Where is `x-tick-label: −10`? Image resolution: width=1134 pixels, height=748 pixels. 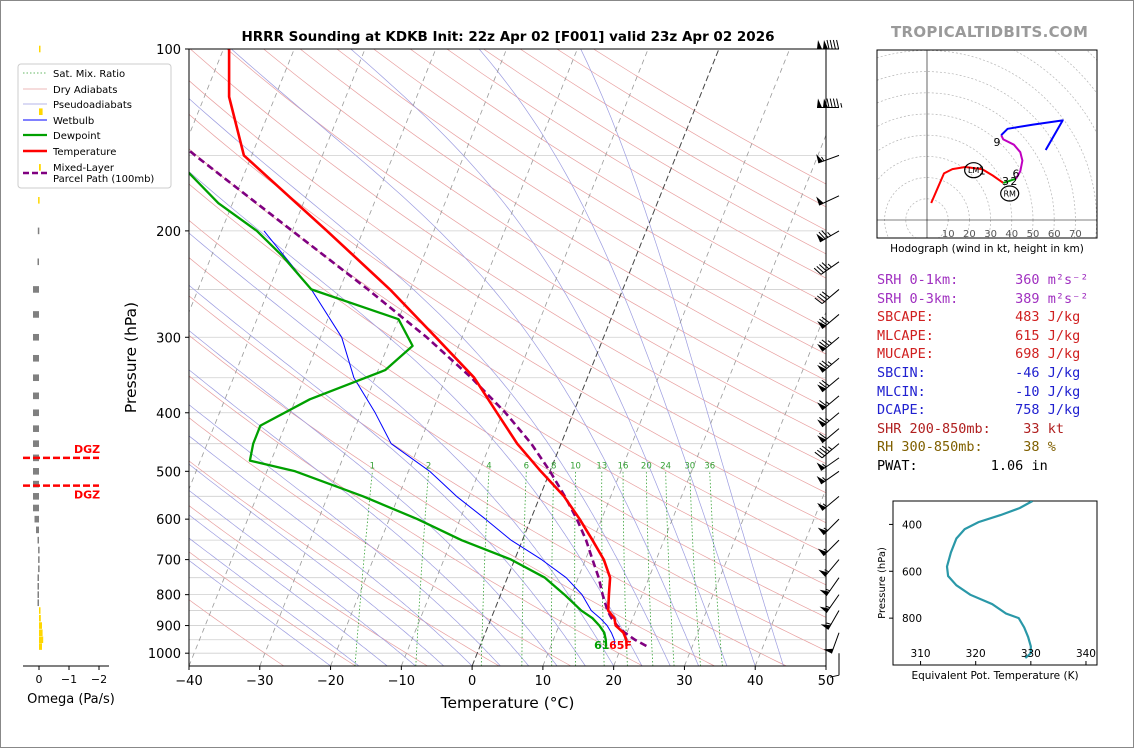
x-tick-label: −10 is located at coordinates (401, 681).